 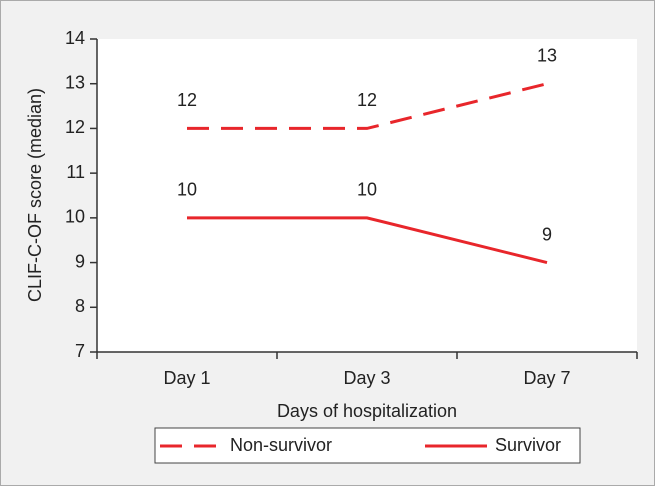 What do you see at coordinates (281, 445) in the screenshot?
I see `legend-label: Non-survivor` at bounding box center [281, 445].